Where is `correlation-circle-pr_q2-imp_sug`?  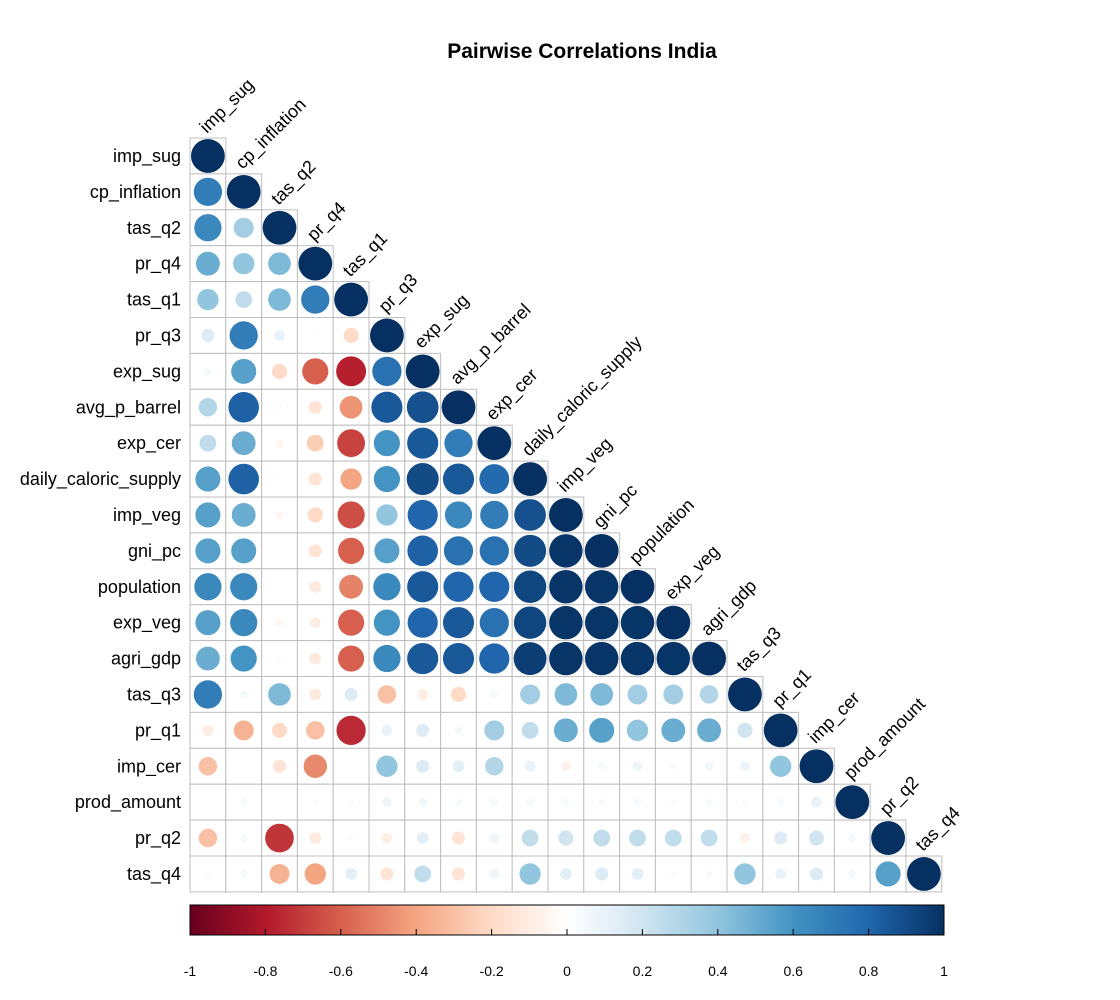
correlation-circle-pr_q2-imp_sug is located at coordinates (208, 838).